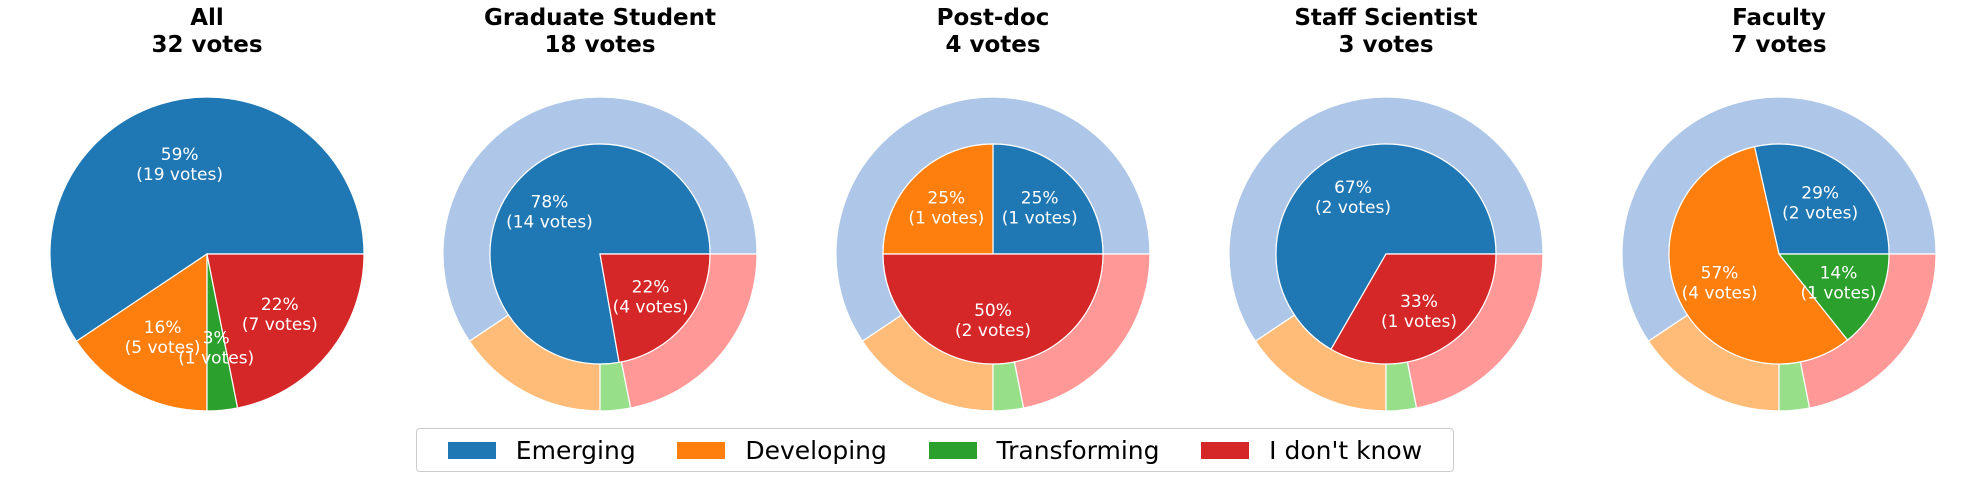  What do you see at coordinates (575, 450) in the screenshot?
I see `legend-label-emerging: Emerging` at bounding box center [575, 450].